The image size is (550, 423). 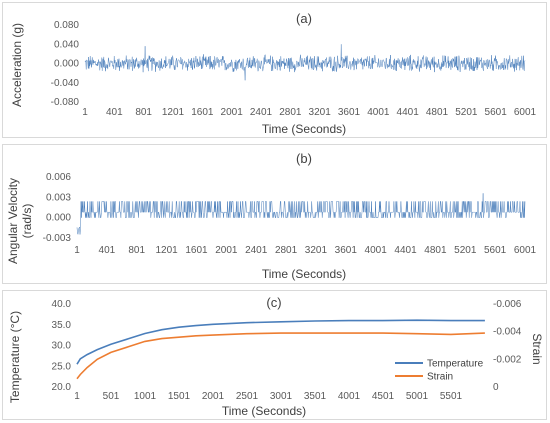 I want to click on y-tick-label: -0.080, so click(x=65, y=102).